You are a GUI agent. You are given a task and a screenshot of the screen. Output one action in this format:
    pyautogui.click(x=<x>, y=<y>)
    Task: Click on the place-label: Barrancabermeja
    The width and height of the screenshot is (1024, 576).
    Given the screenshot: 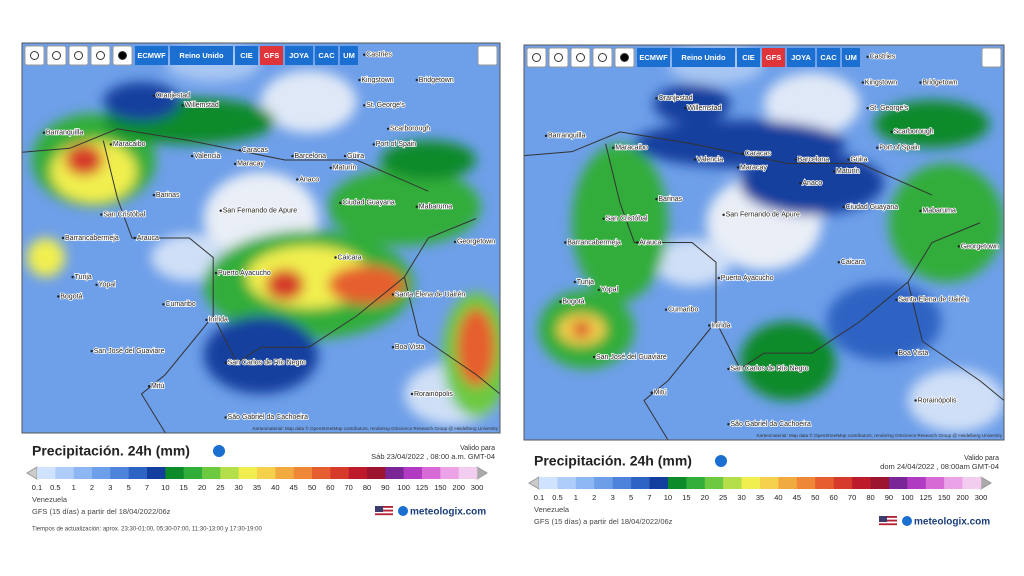 What is the action you would take?
    pyautogui.click(x=92, y=238)
    